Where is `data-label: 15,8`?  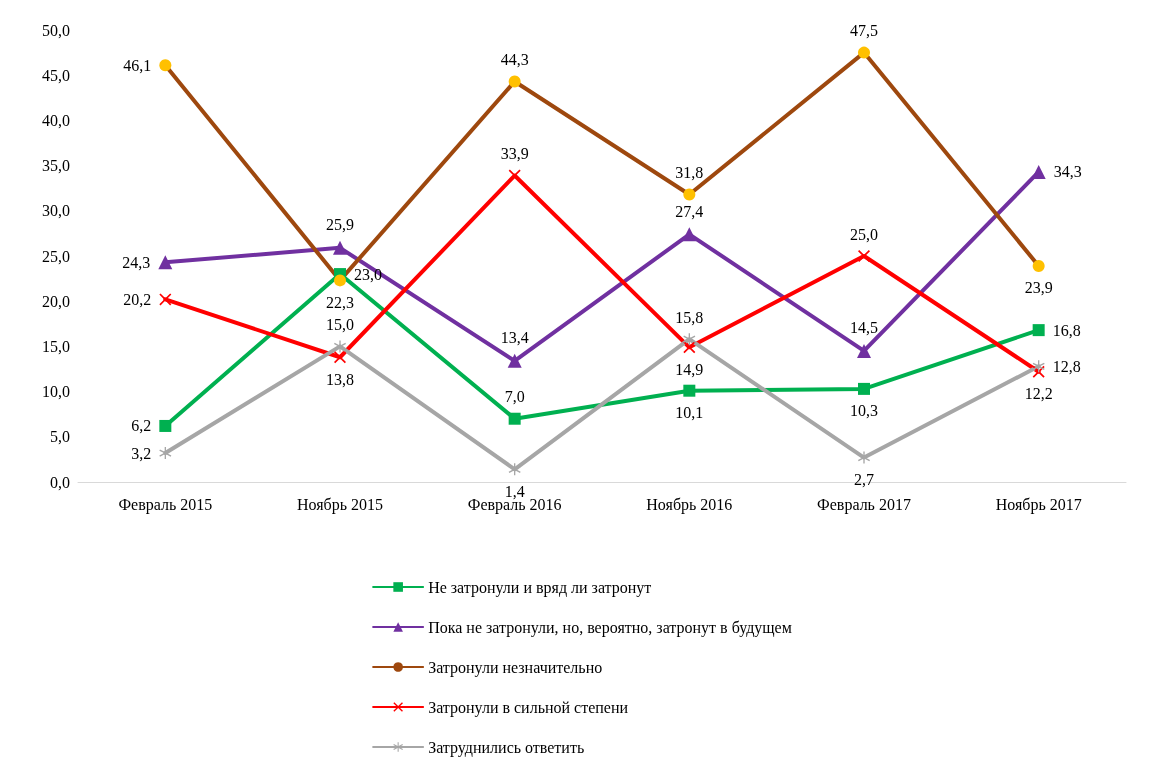 data-label: 15,8 is located at coordinates (689, 317).